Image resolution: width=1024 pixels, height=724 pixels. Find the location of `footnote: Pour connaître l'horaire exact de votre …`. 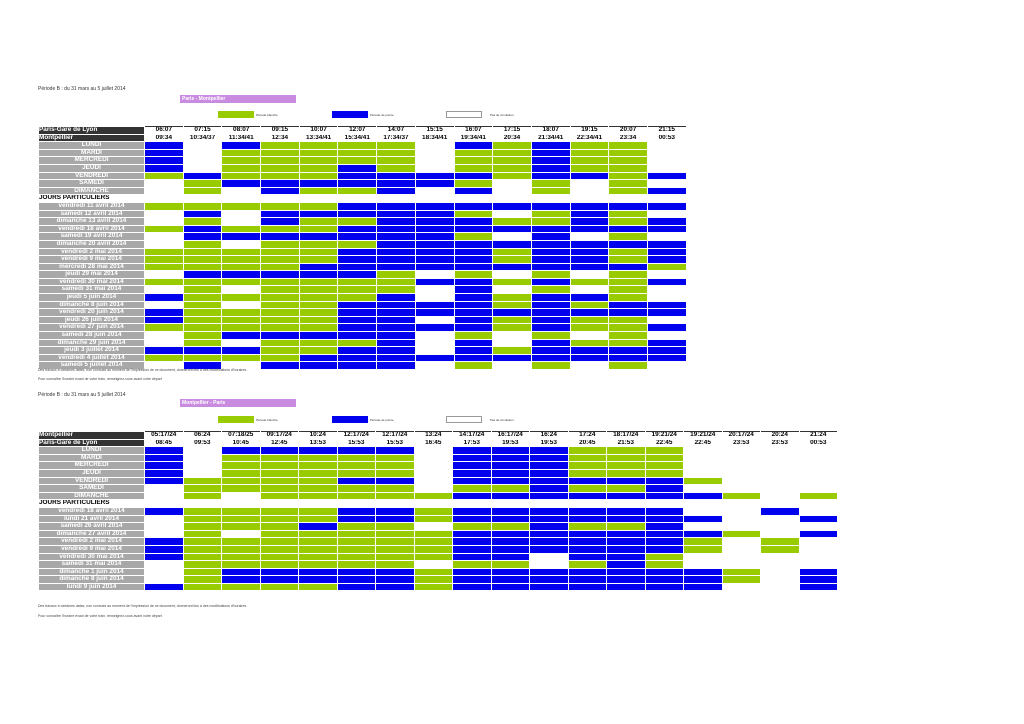

footnote: Pour connaître l'horaire exact de votre … is located at coordinates (100, 616).